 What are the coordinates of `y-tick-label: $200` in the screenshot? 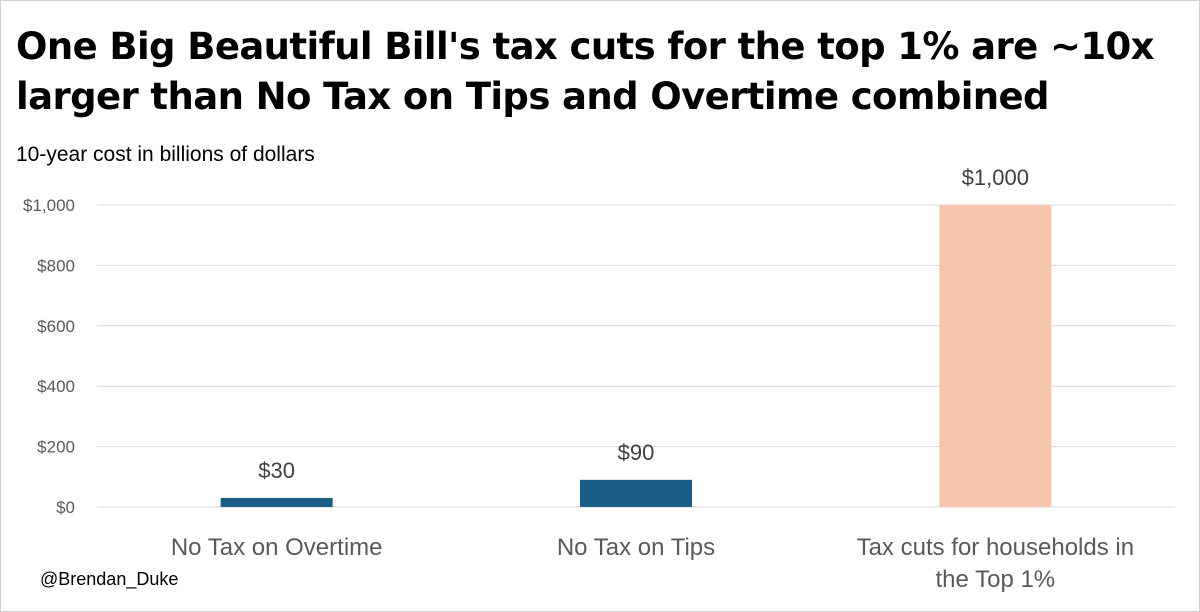 It's located at (56, 447).